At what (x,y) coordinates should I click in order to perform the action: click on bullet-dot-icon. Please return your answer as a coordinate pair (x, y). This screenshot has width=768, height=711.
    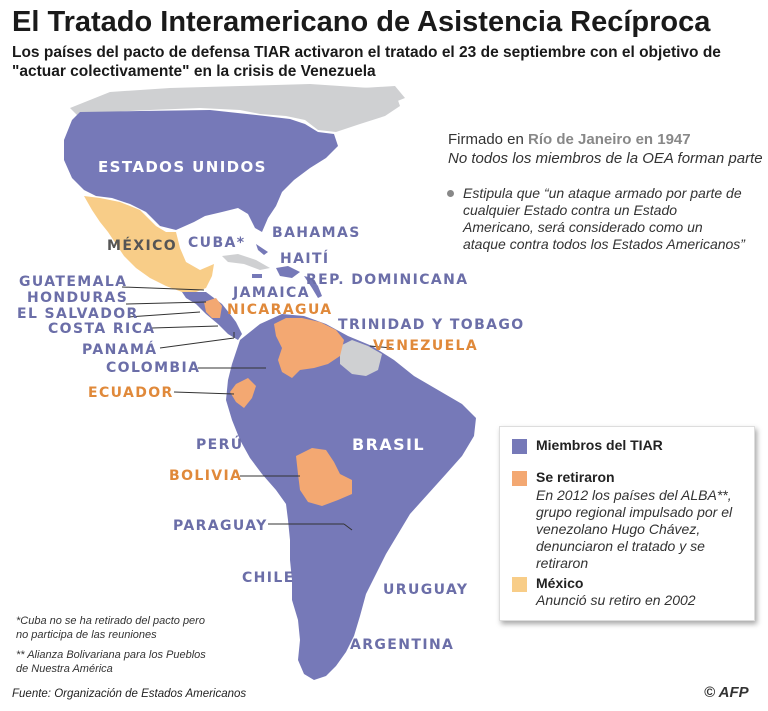
    Looking at the image, I should click on (450, 193).